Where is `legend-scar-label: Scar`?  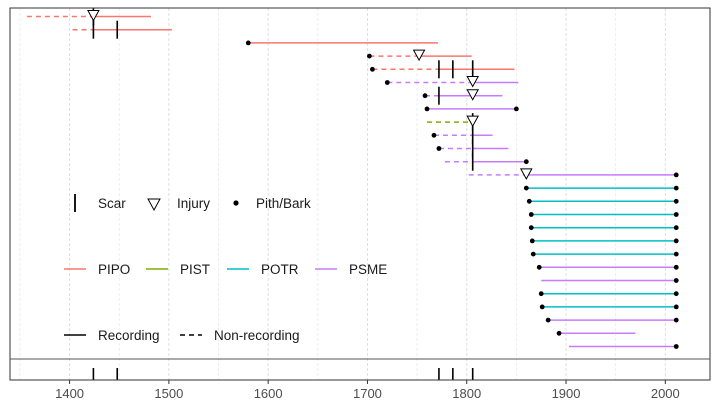
legend-scar-label: Scar is located at coordinates (112, 203).